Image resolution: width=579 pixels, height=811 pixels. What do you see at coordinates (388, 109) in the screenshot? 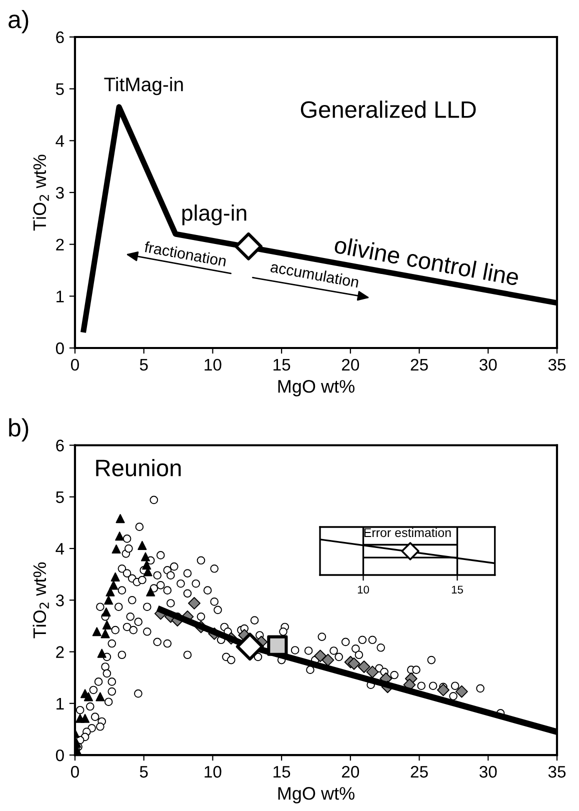
I see `annotation: Generalized LLD` at bounding box center [388, 109].